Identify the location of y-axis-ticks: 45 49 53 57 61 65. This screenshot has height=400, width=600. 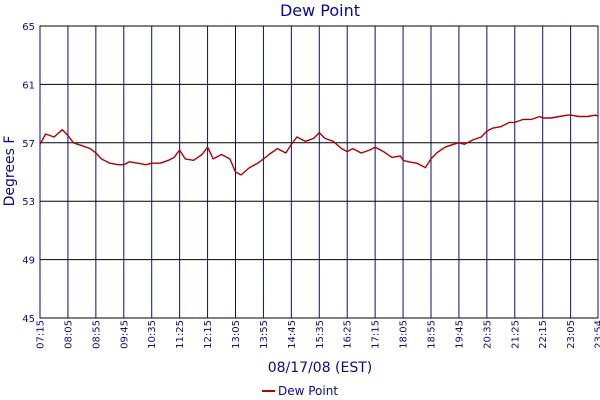
(28, 173).